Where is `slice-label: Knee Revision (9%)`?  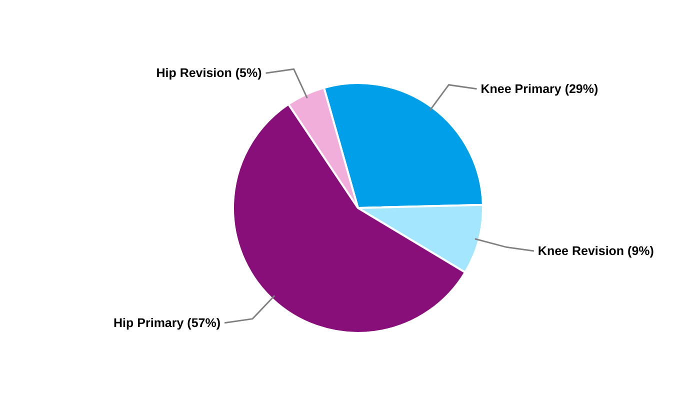
slice-label: Knee Revision (9%) is located at coordinates (596, 251).